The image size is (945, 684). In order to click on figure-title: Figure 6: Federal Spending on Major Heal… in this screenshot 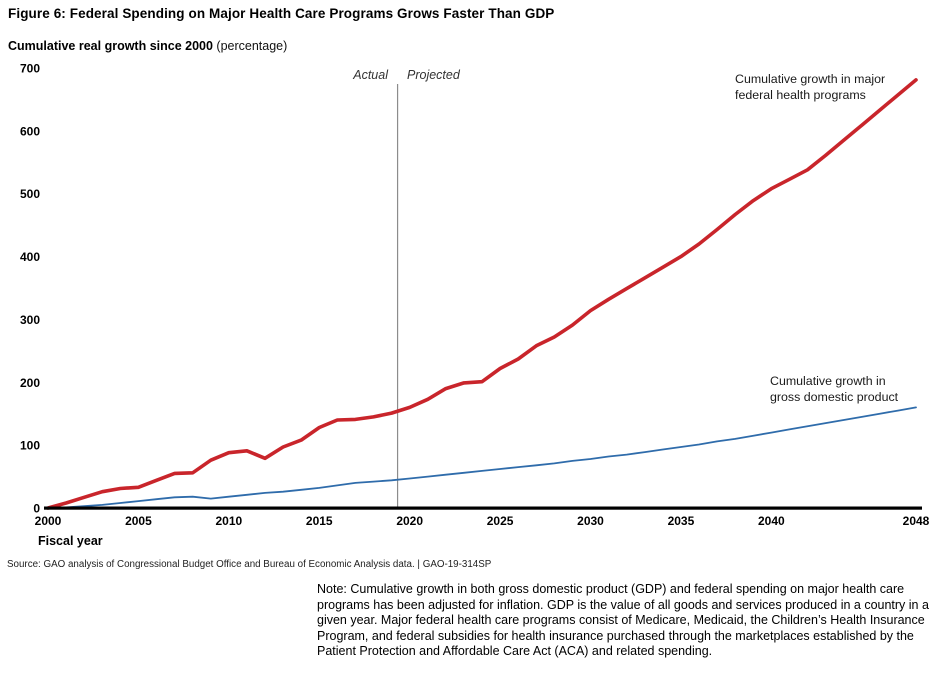, I will do `click(281, 13)`.